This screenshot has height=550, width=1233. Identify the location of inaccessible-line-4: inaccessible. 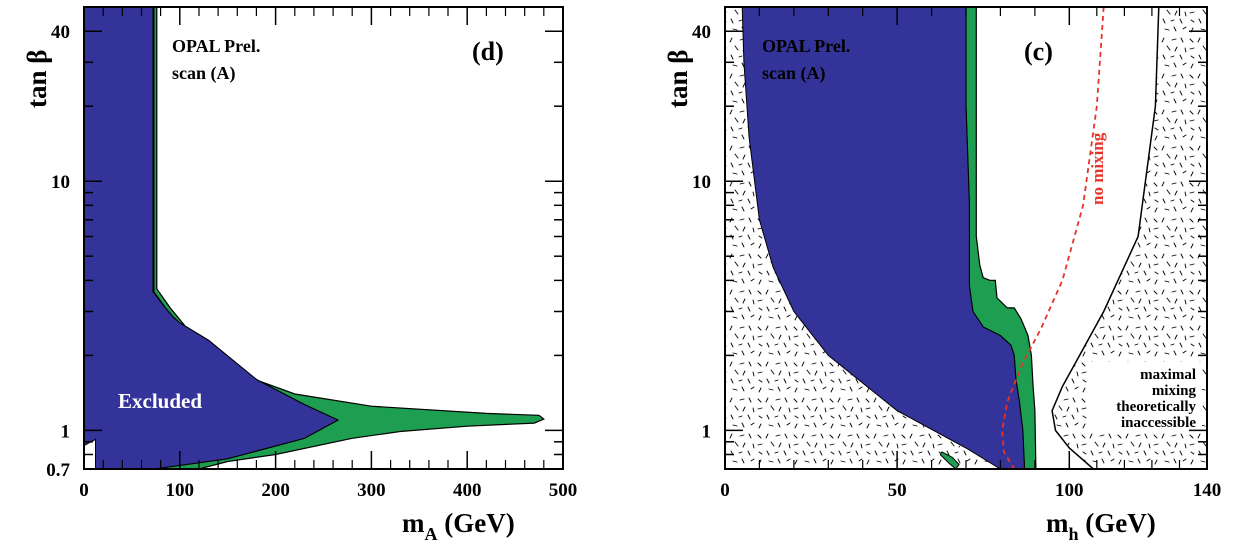
(1158, 423).